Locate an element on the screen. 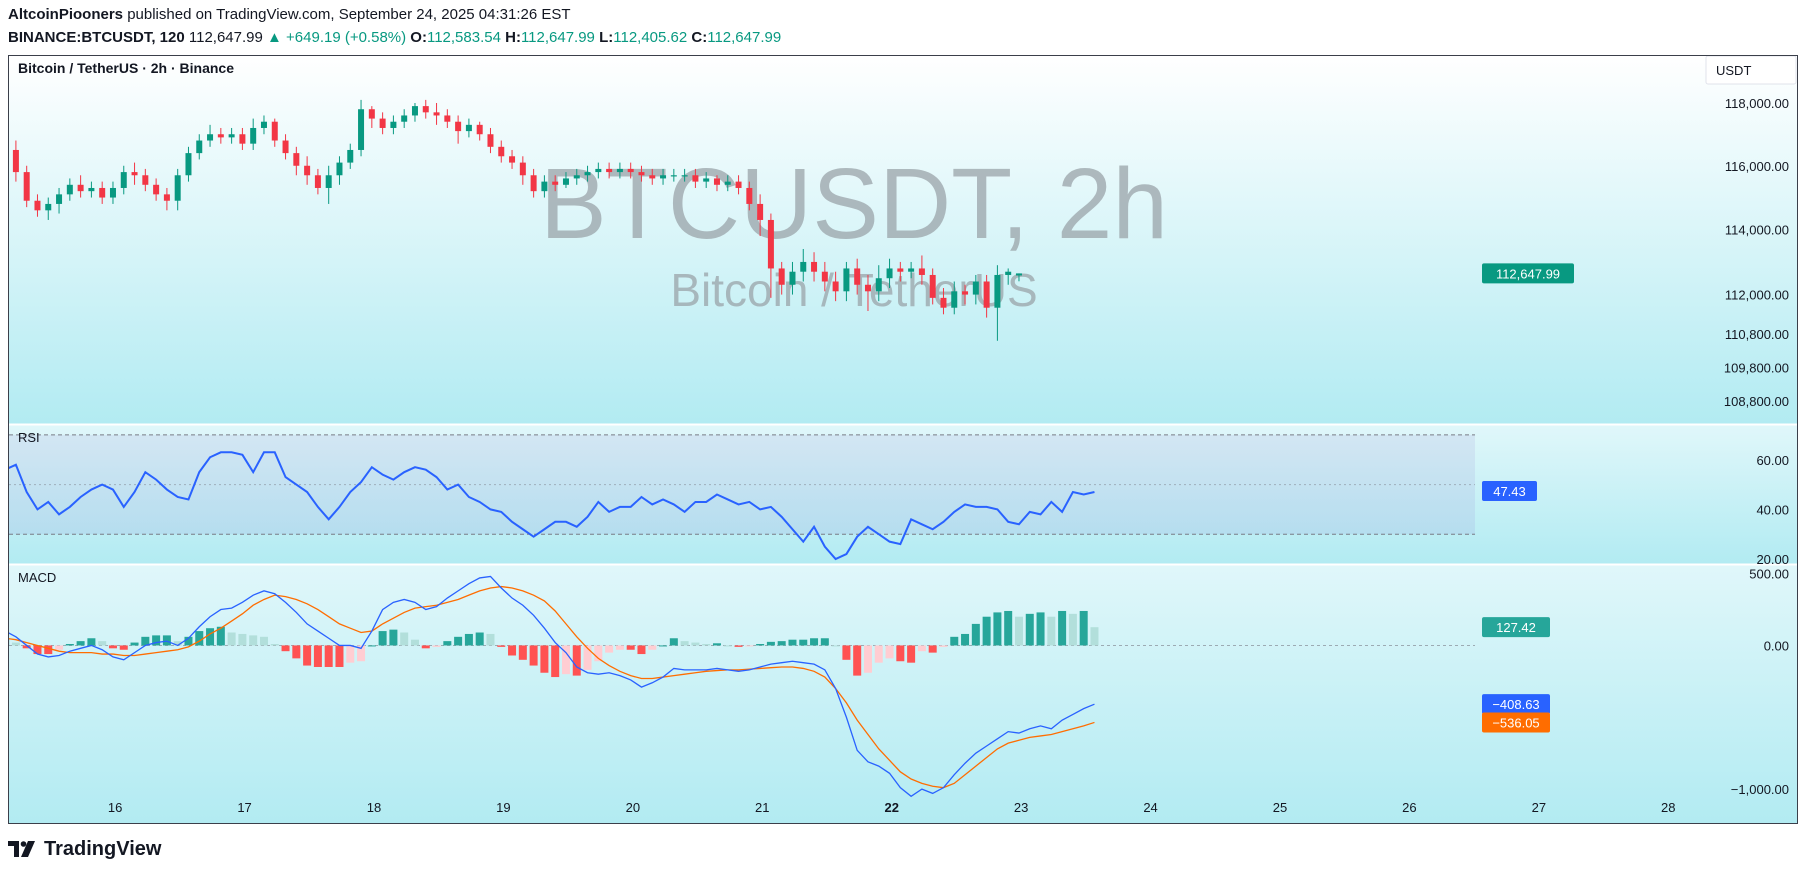  price-tick-label: 114,000.00 is located at coordinates (1757, 230).